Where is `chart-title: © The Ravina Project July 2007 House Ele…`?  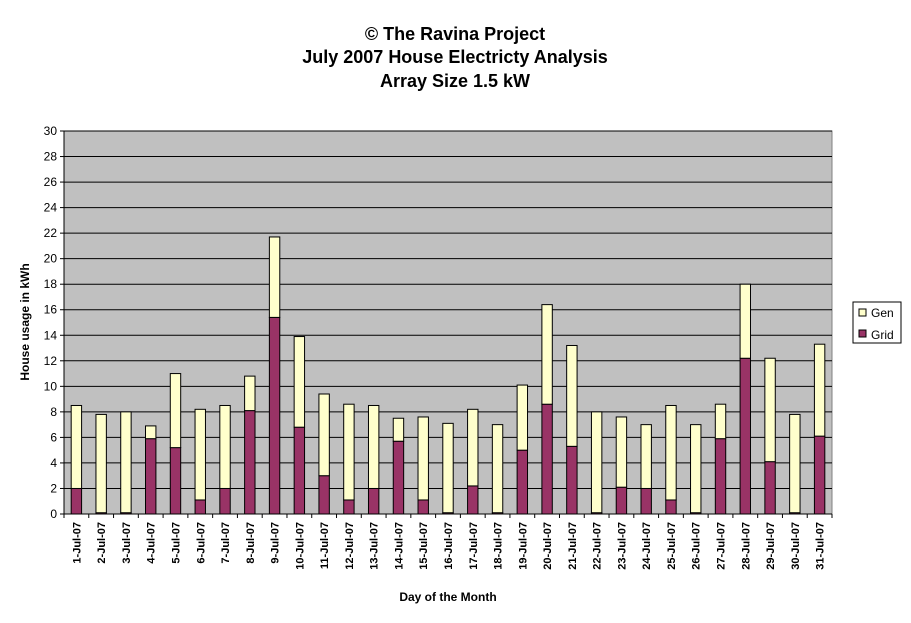
chart-title: © The Ravina Project July 2007 House Ele… is located at coordinates (455, 57).